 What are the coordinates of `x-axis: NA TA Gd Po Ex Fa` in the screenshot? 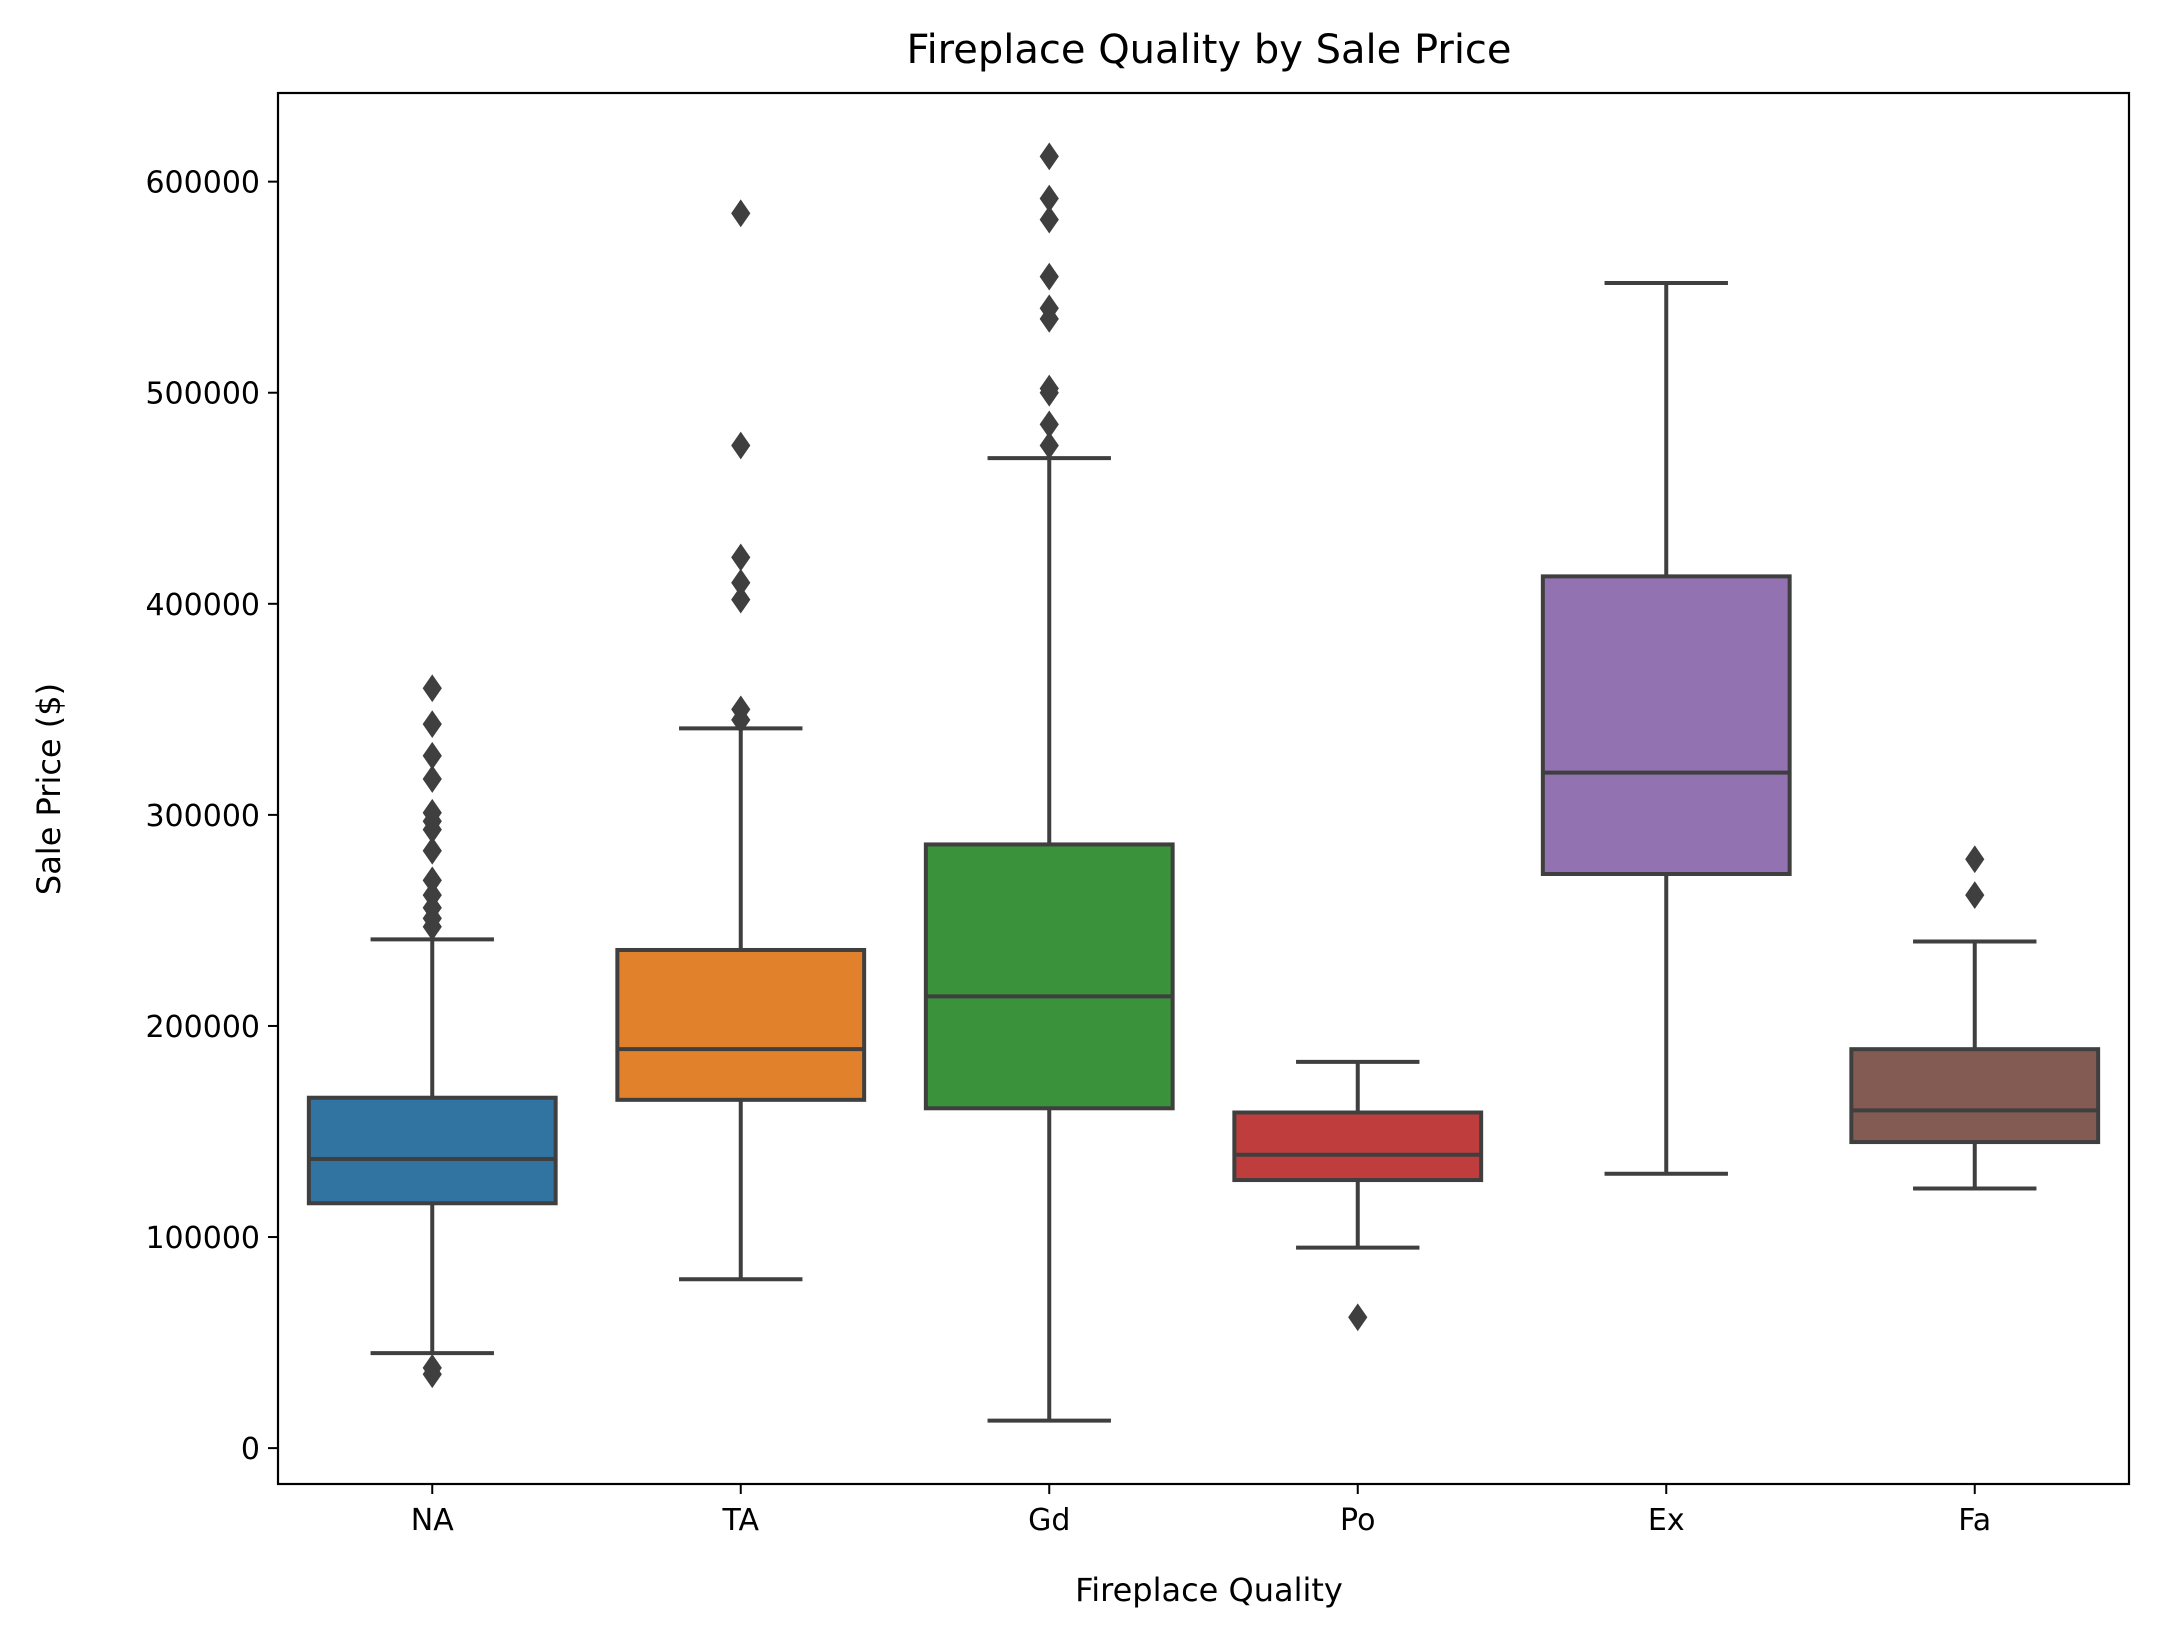 It's located at (1201, 1511).